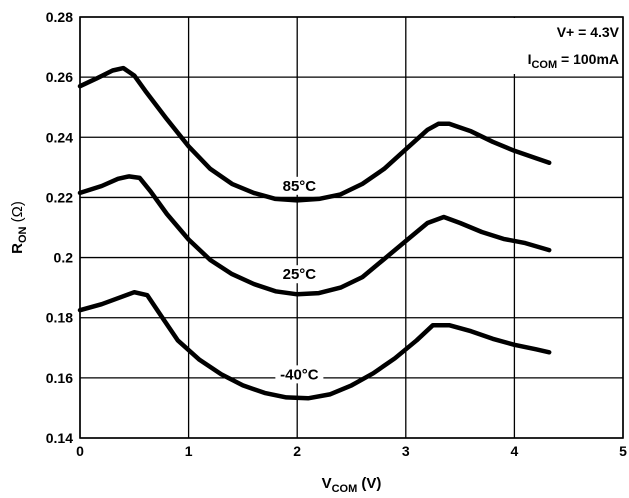 The image size is (629, 498). I want to click on y-tick-label: 0.18, so click(59, 318).